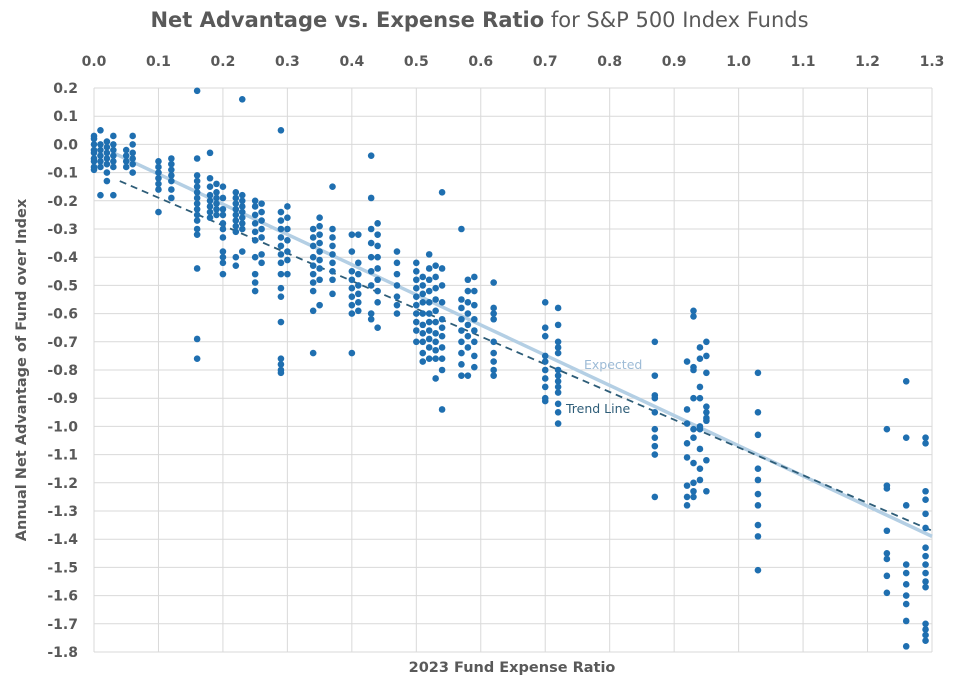 This screenshot has height=696, width=959. What do you see at coordinates (62, 315) in the screenshot?
I see `y-tick-label: -0.6` at bounding box center [62, 315].